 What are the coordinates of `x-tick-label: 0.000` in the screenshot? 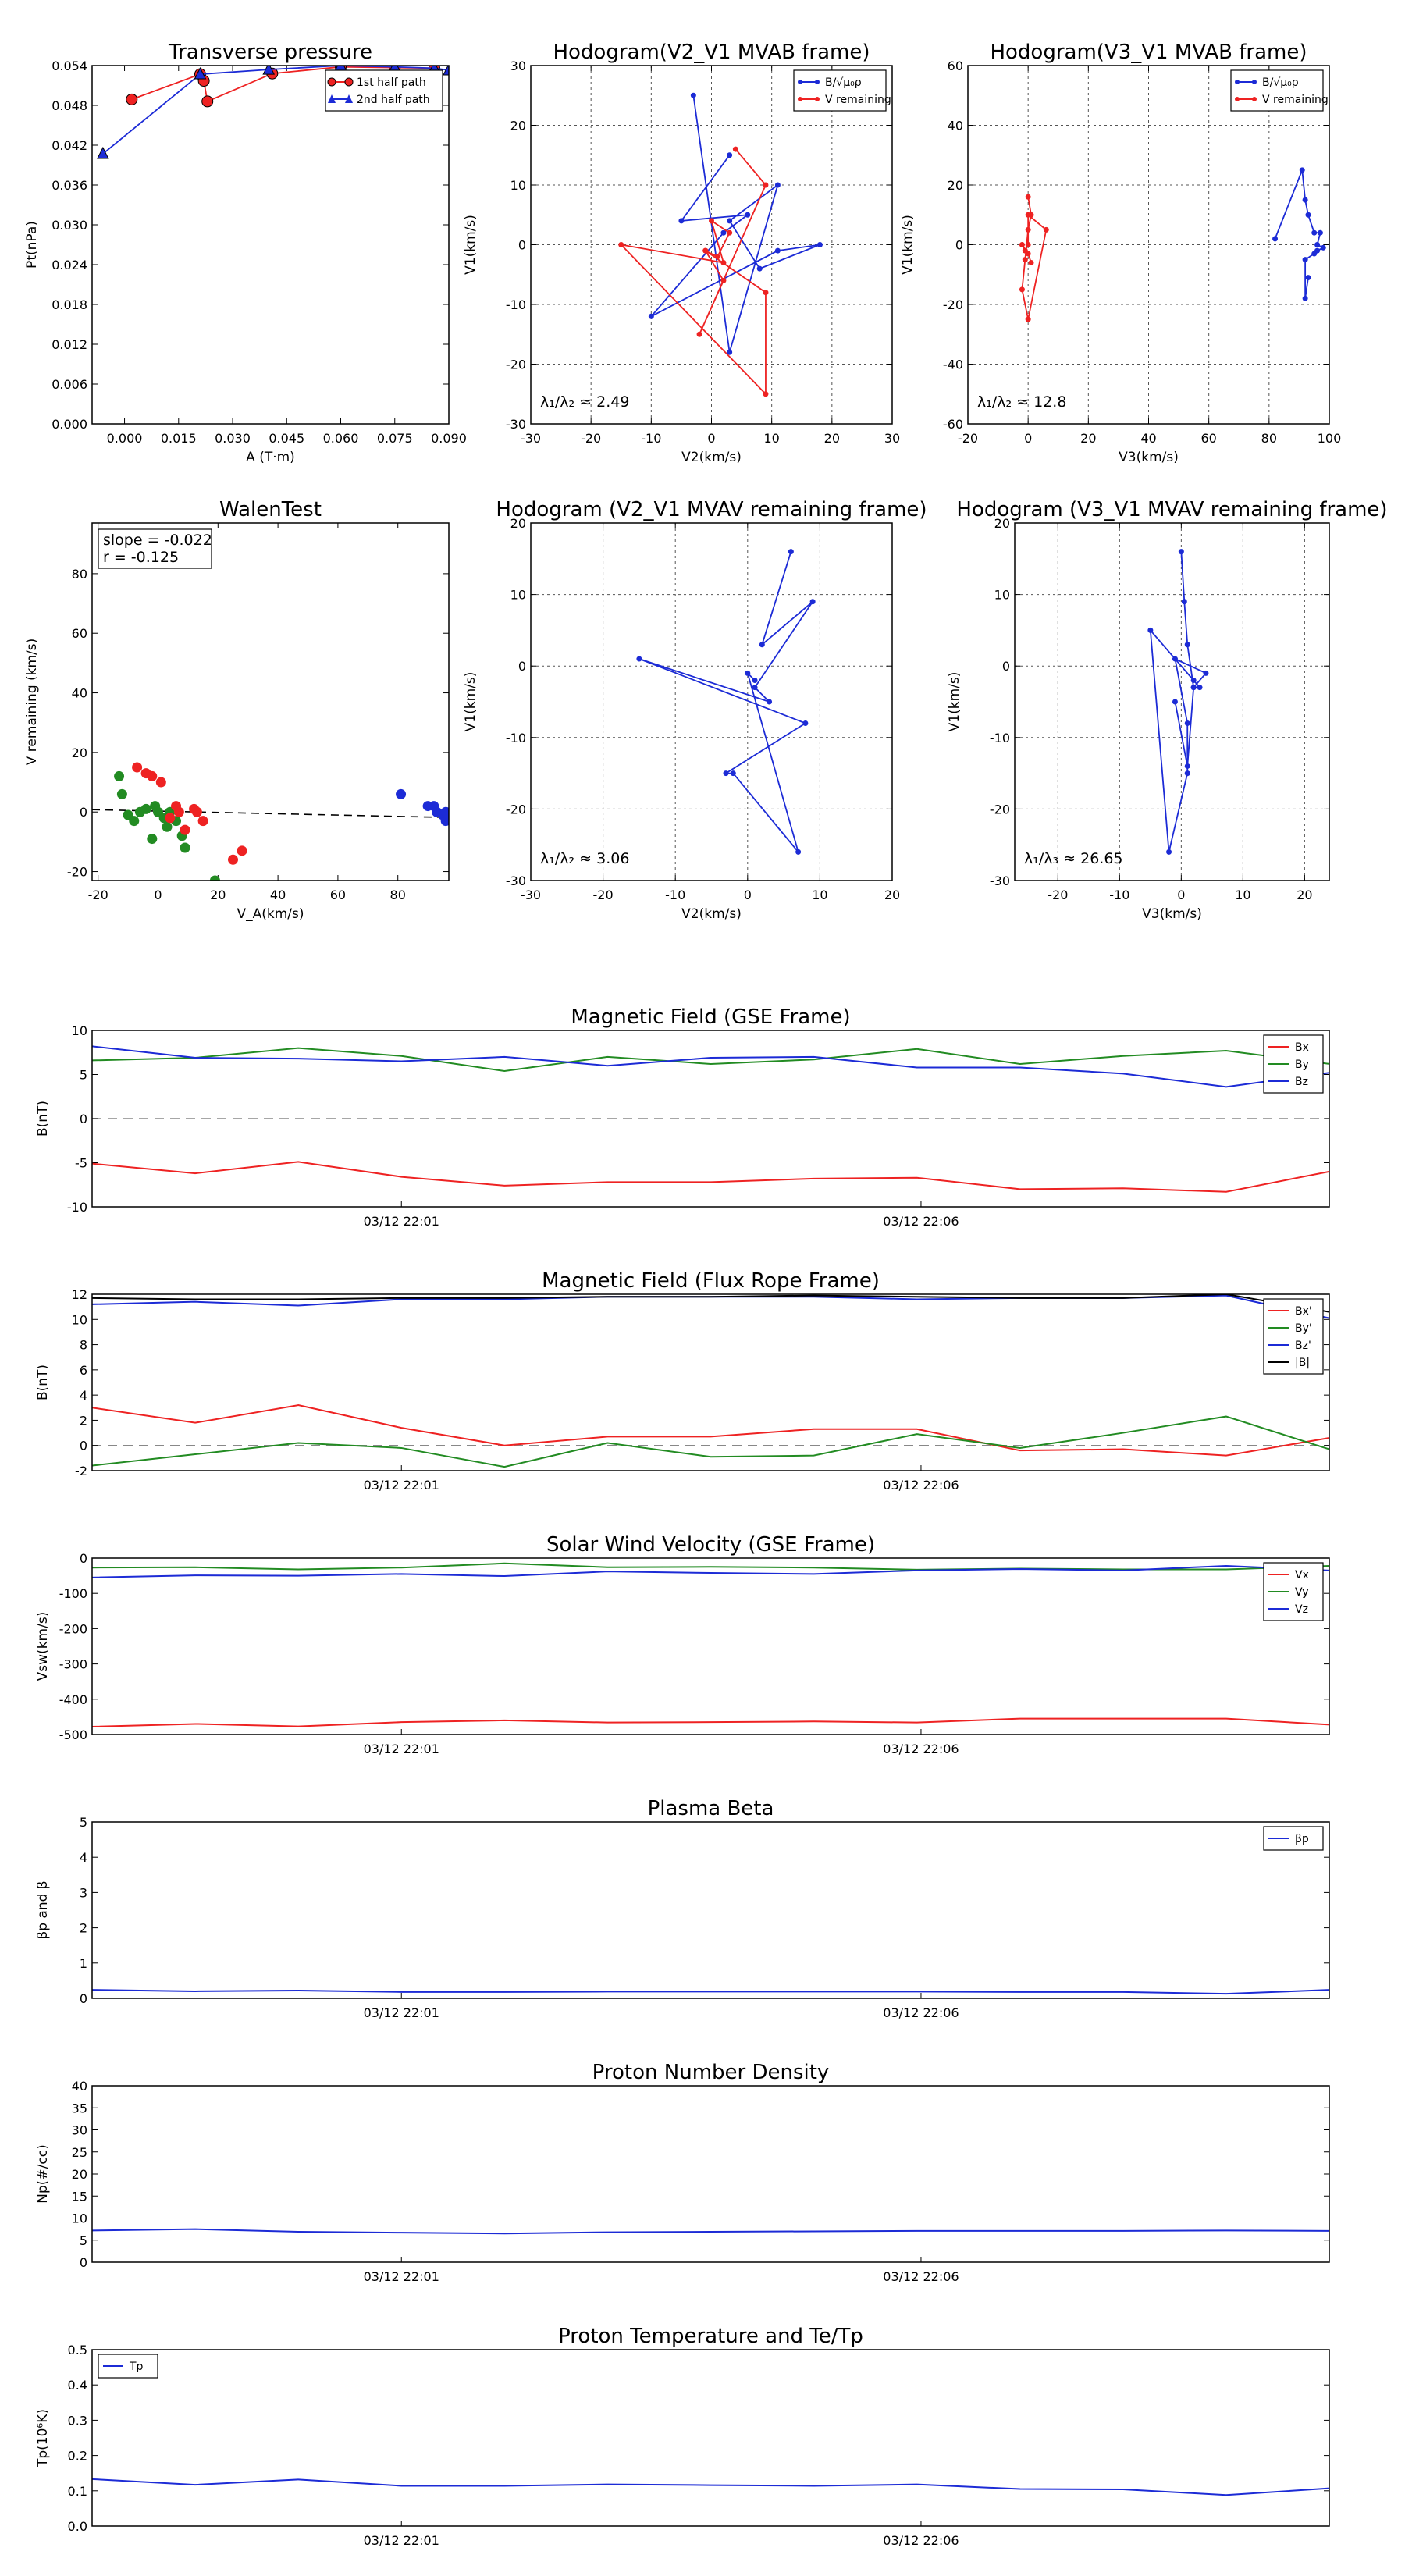 It's located at (125, 439).